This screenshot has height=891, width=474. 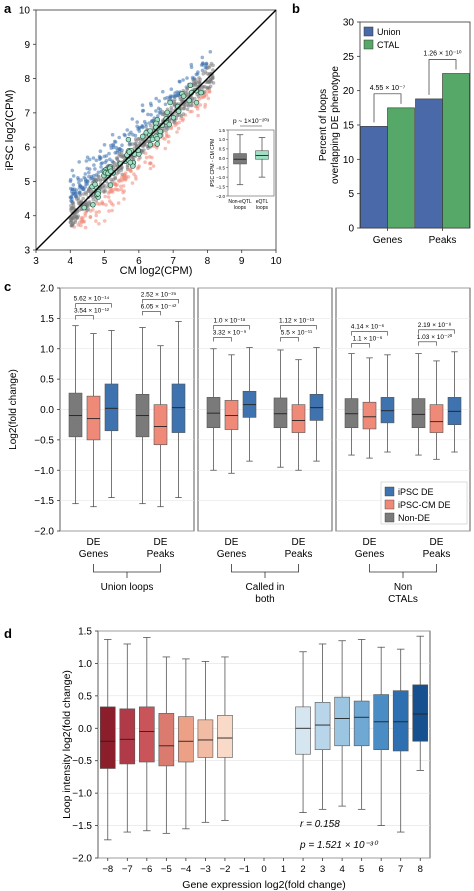 What do you see at coordinates (147, 734) in the screenshot?
I see `box-x-6-box` at bounding box center [147, 734].